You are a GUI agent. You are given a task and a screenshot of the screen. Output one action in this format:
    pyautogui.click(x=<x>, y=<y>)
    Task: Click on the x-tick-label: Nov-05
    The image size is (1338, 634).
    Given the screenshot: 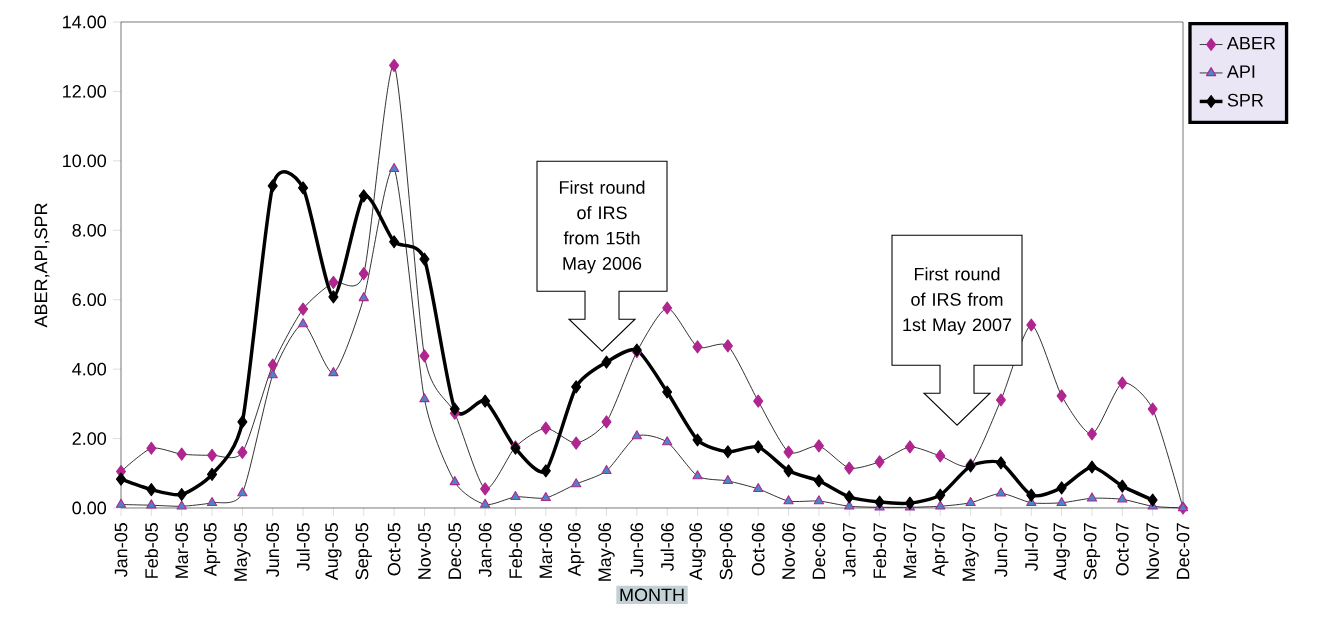 What is the action you would take?
    pyautogui.click(x=424, y=551)
    